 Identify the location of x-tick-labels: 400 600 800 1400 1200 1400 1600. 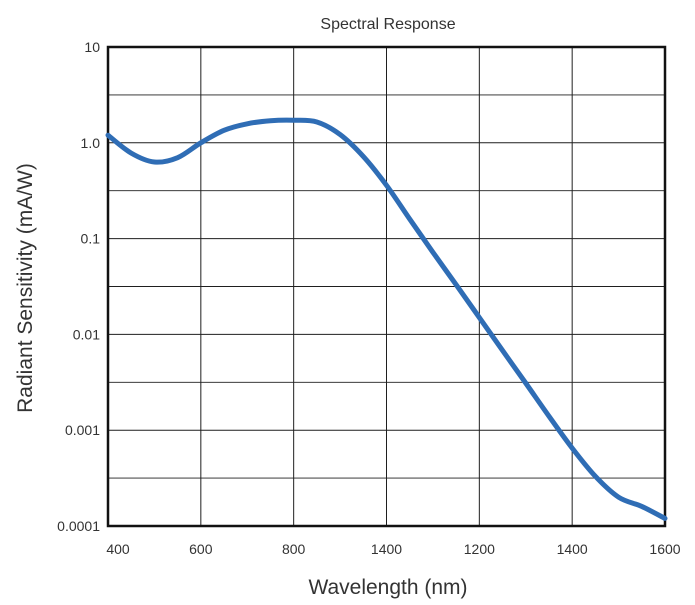
(393, 549).